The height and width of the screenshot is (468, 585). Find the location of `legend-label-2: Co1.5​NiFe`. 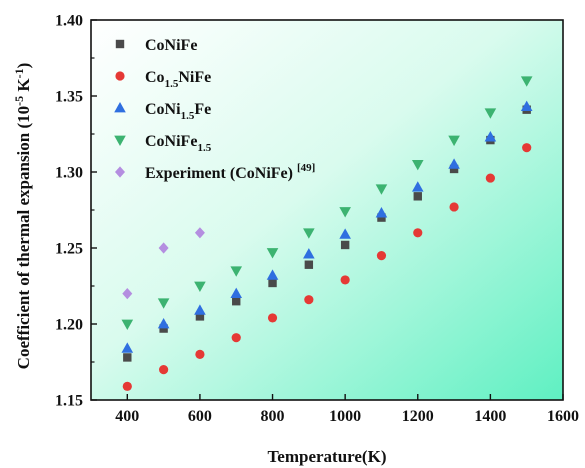

legend-label-2: Co1.5​NiFe is located at coordinates (178, 79).